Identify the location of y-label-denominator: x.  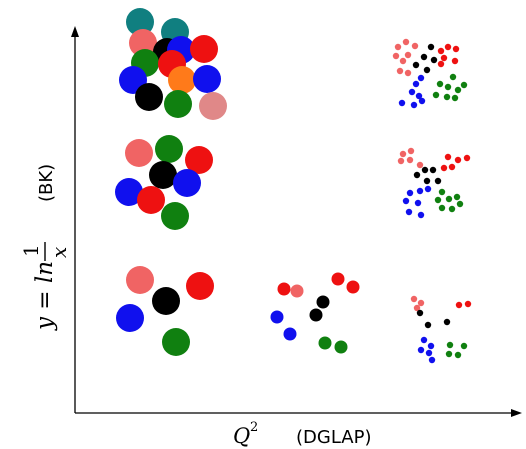
(59, 252).